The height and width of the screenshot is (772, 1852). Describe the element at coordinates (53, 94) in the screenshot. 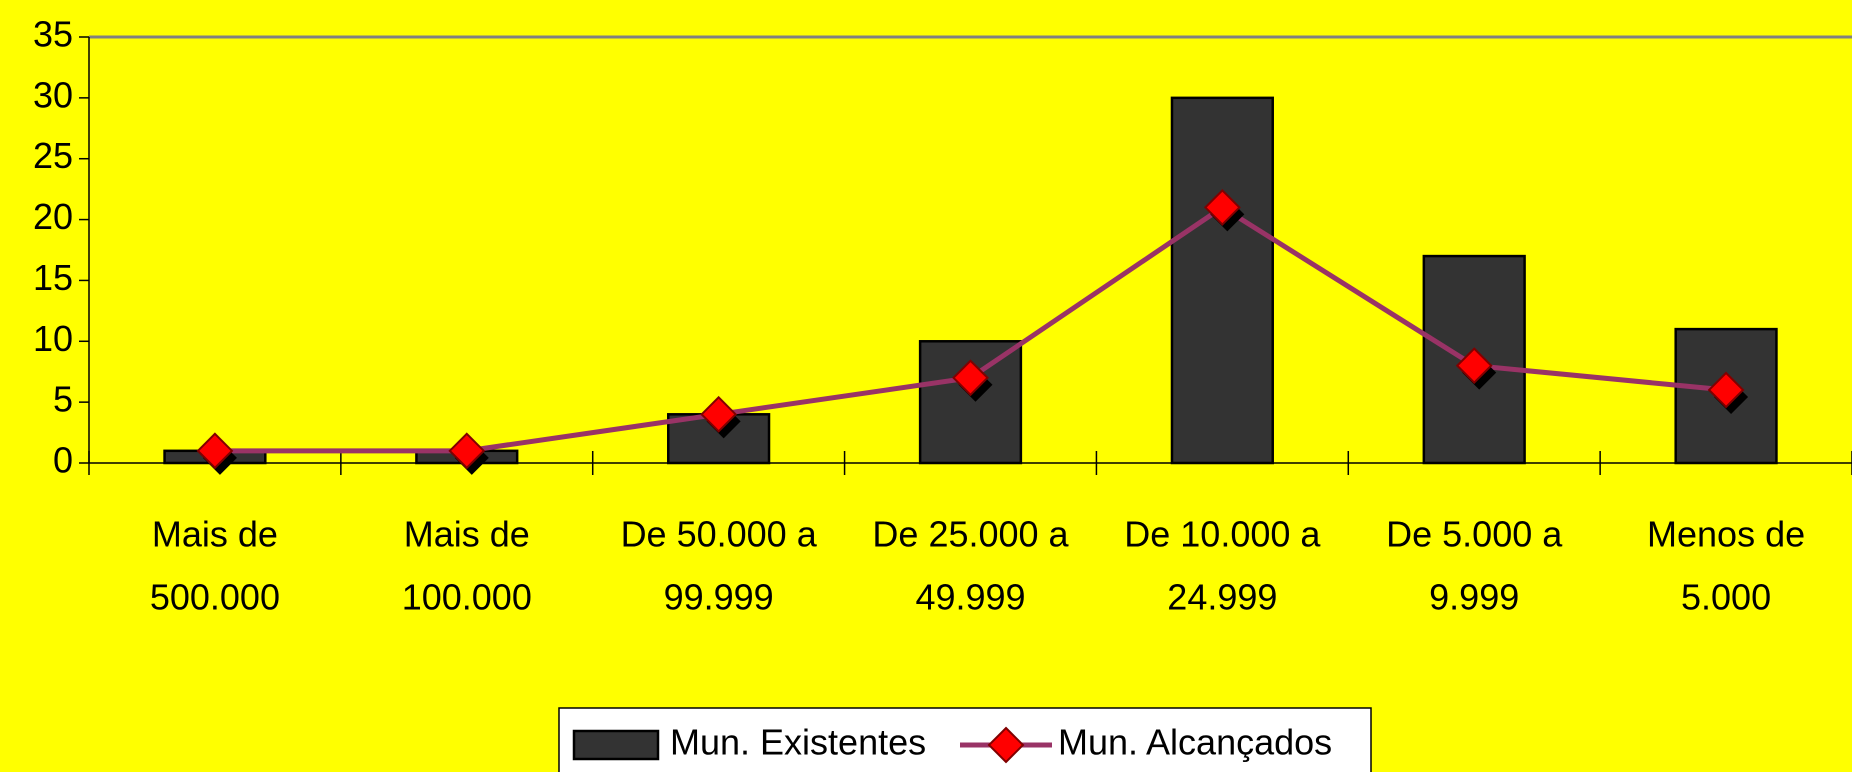

I see `y-tick-label: 30` at that location.